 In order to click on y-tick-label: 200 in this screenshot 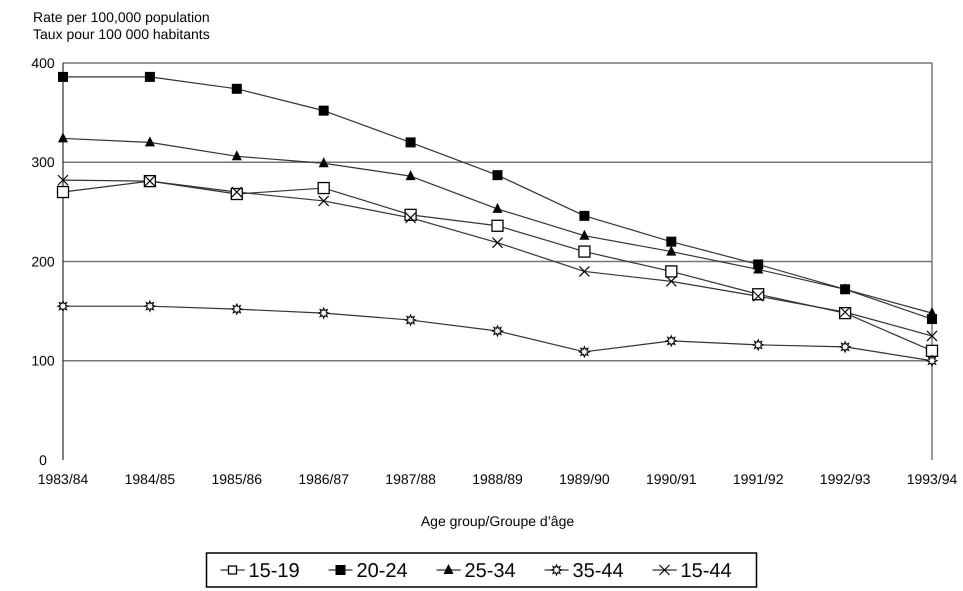, I will do `click(43, 261)`.